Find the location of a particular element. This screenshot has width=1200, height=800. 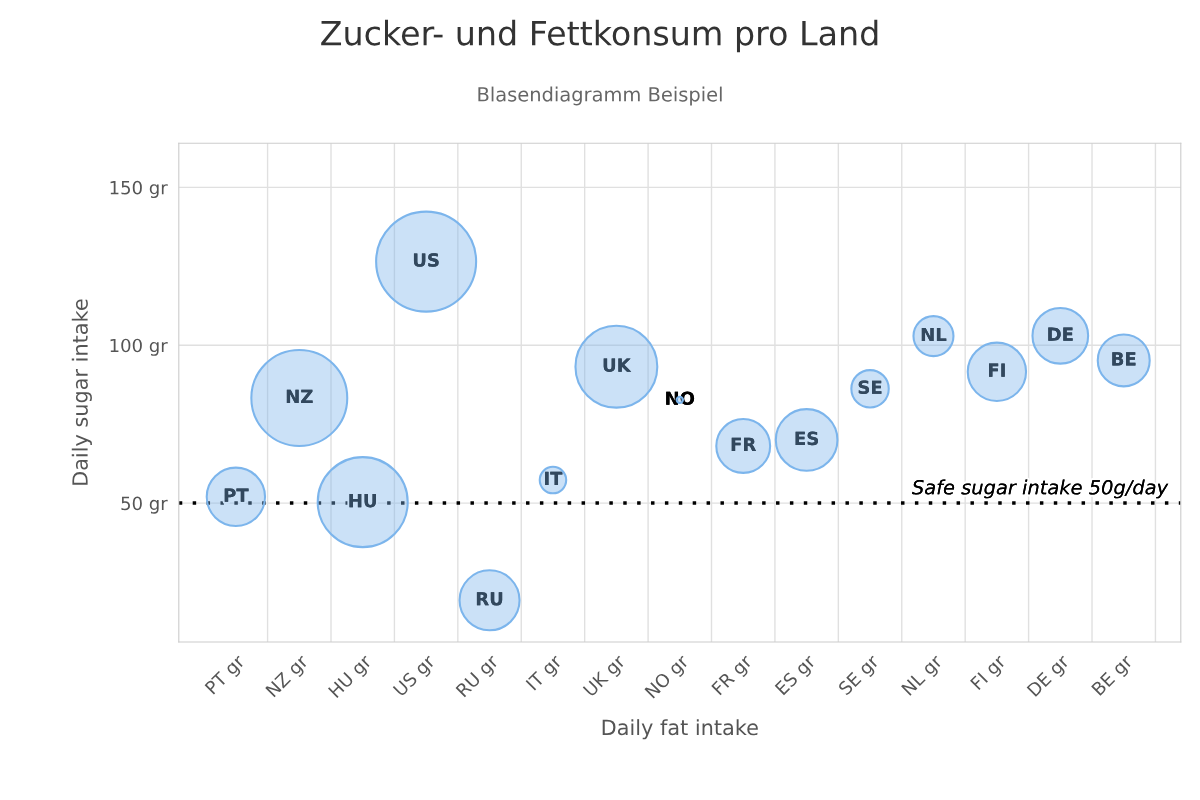

data-label: UK is located at coordinates (617, 365).